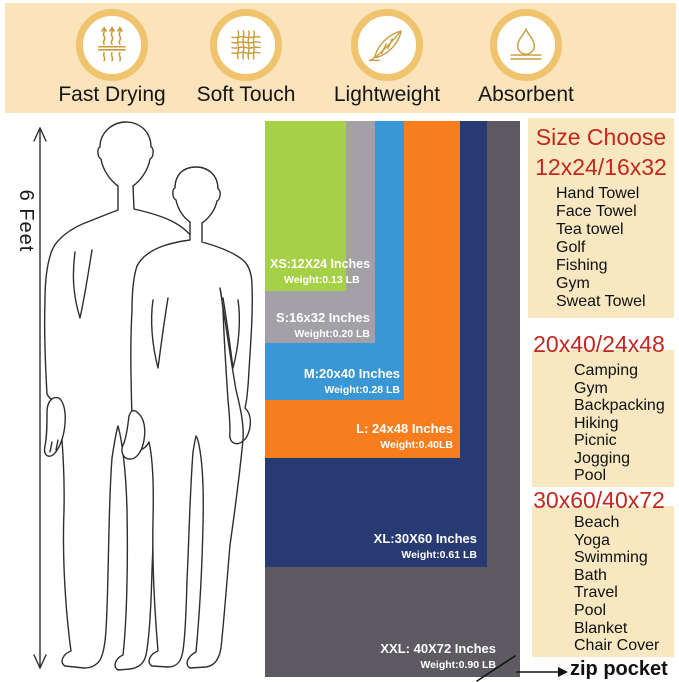 This screenshot has height=682, width=679. I want to click on towel-l-label: L: 24x48 Inches Weight:0.40LB, so click(404, 436).